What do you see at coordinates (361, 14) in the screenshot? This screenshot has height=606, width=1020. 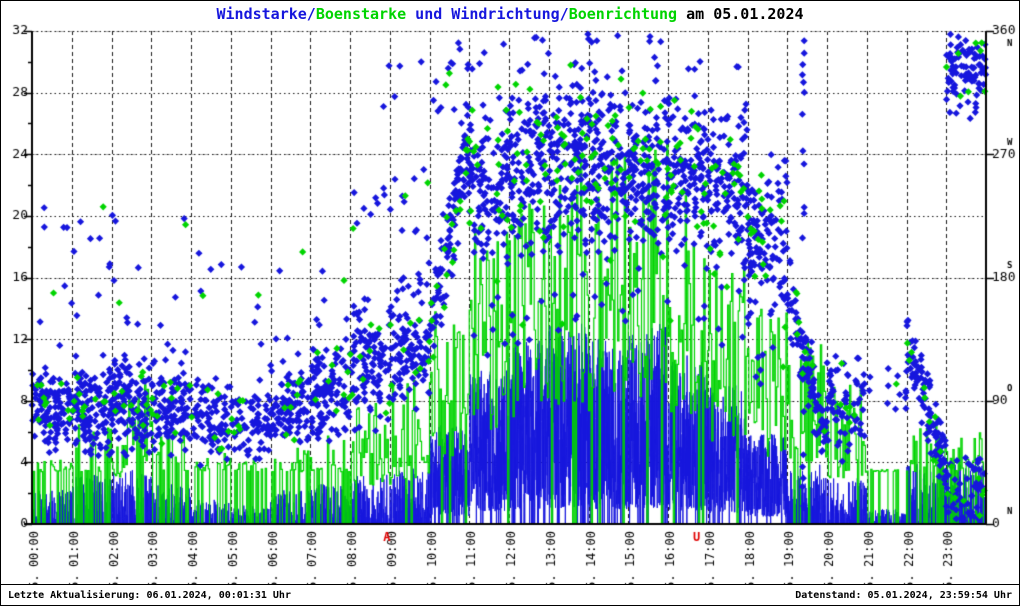 I see `chart-title-segment: Boenstarke` at bounding box center [361, 14].